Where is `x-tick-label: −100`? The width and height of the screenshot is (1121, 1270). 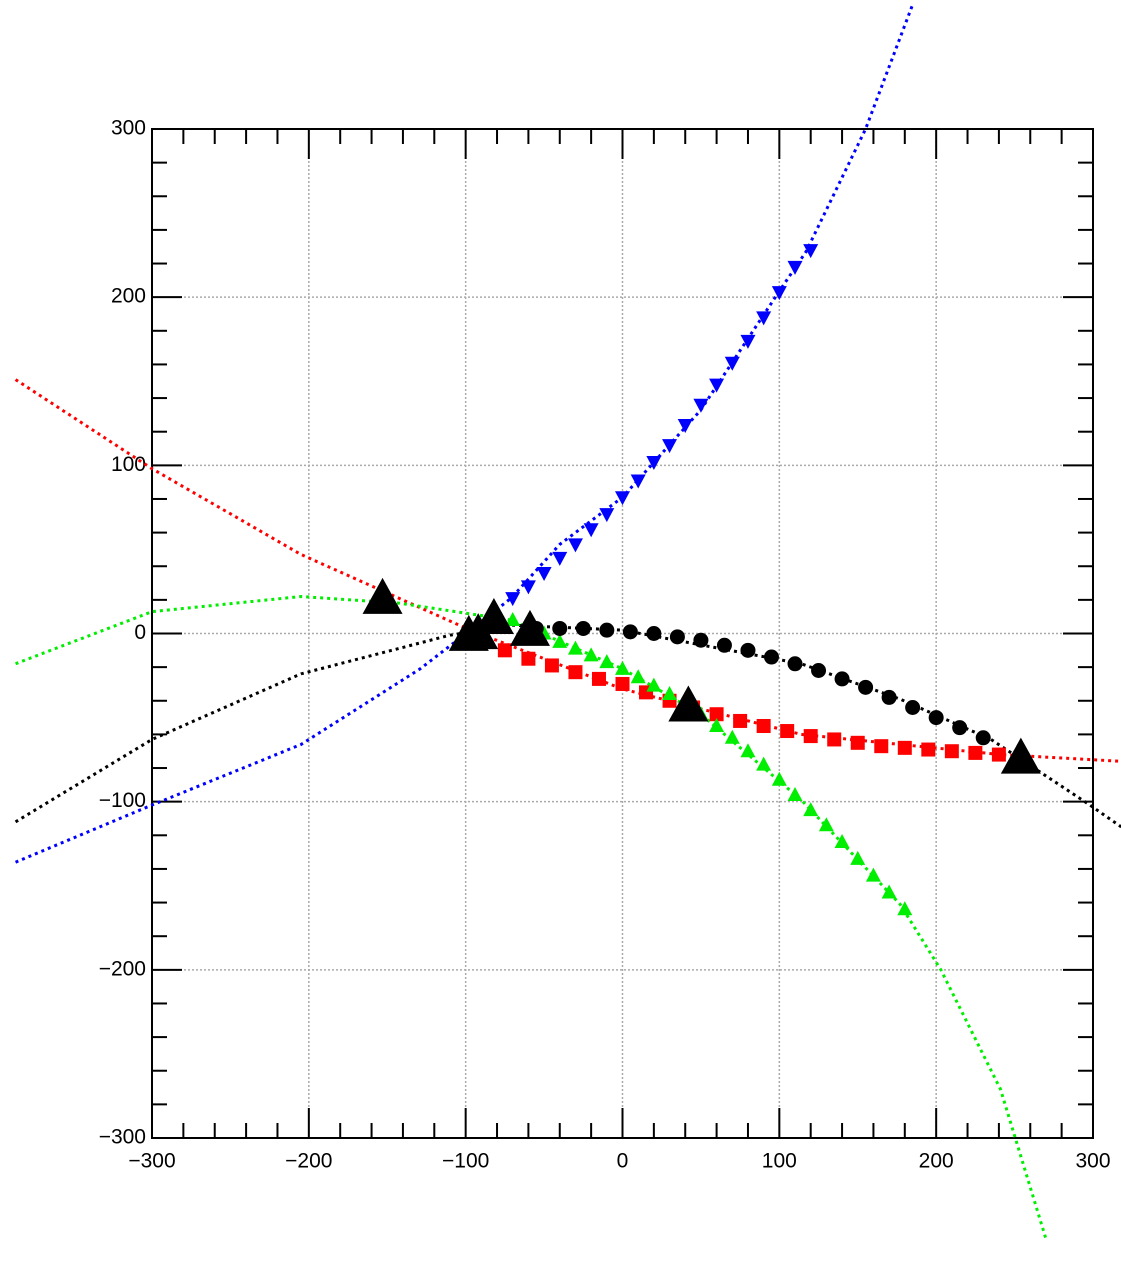
x-tick-label: −100 is located at coordinates (465, 1161).